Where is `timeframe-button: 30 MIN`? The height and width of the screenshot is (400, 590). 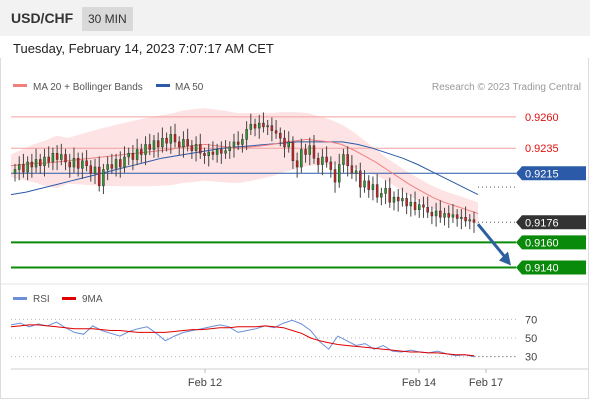 timeframe-button: 30 MIN is located at coordinates (107, 19).